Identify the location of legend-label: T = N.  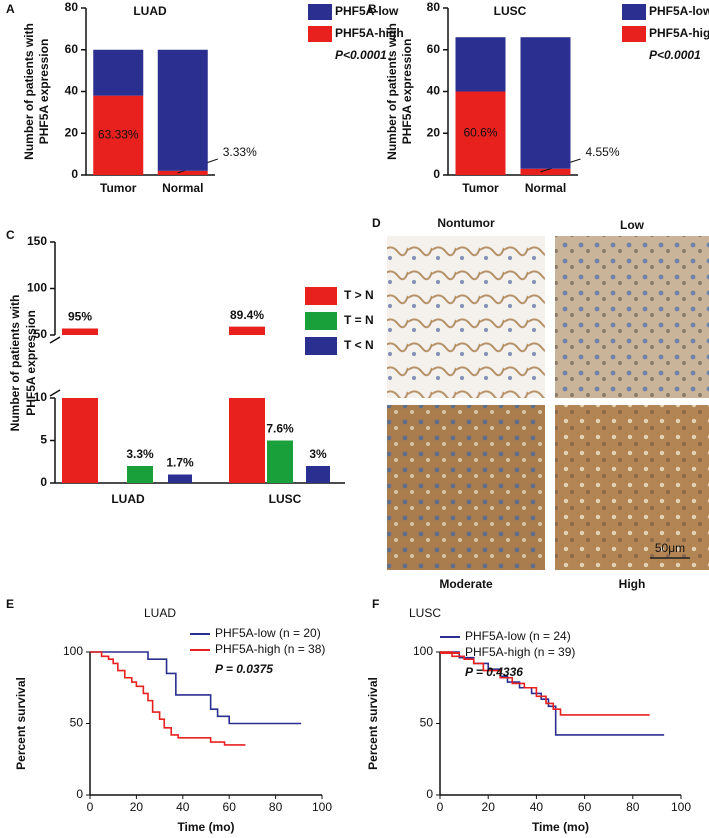
(359, 320).